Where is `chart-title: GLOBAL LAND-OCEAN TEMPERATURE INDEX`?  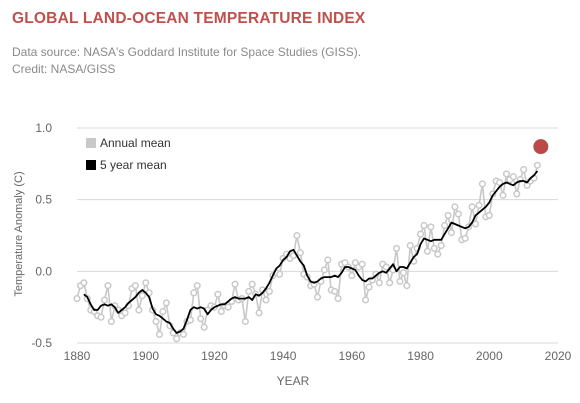 chart-title: GLOBAL LAND-OCEAN TEMPERATURE INDEX is located at coordinates (189, 18).